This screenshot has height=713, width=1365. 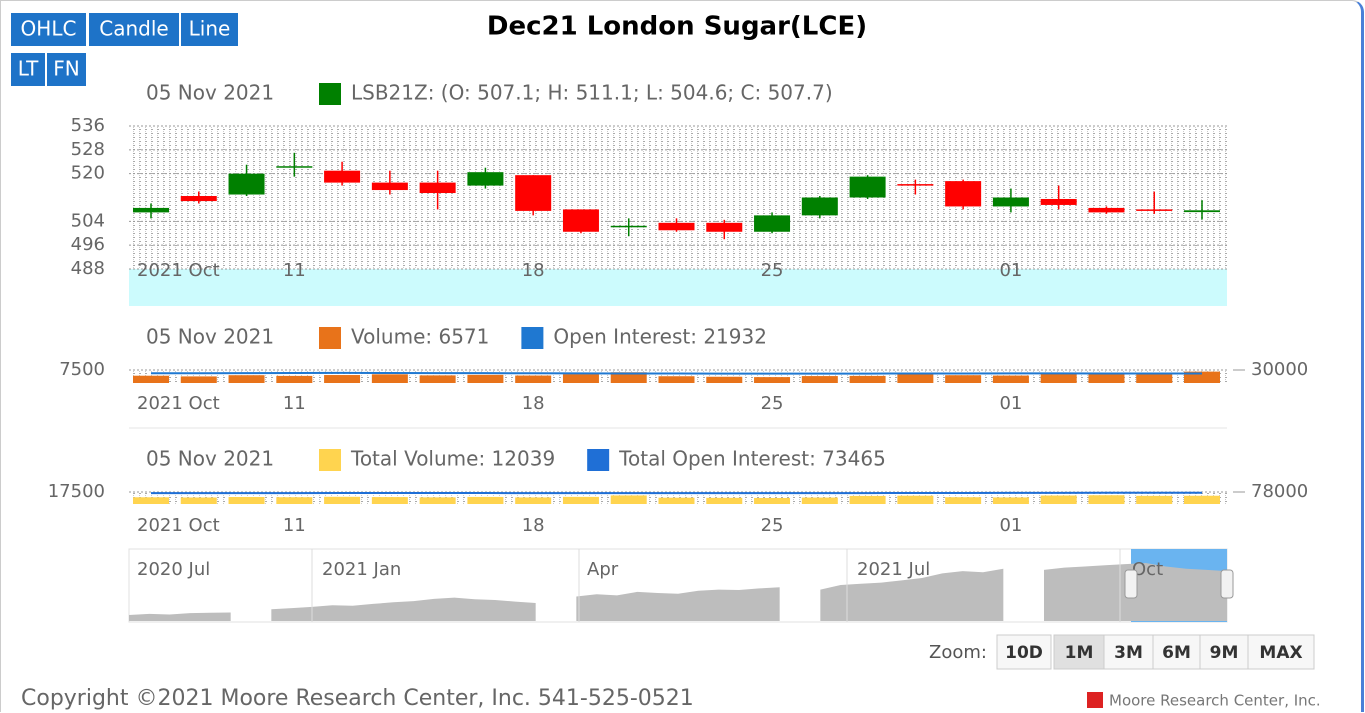 What do you see at coordinates (1279, 491) in the screenshot?
I see `y2-tick-label: 78000` at bounding box center [1279, 491].